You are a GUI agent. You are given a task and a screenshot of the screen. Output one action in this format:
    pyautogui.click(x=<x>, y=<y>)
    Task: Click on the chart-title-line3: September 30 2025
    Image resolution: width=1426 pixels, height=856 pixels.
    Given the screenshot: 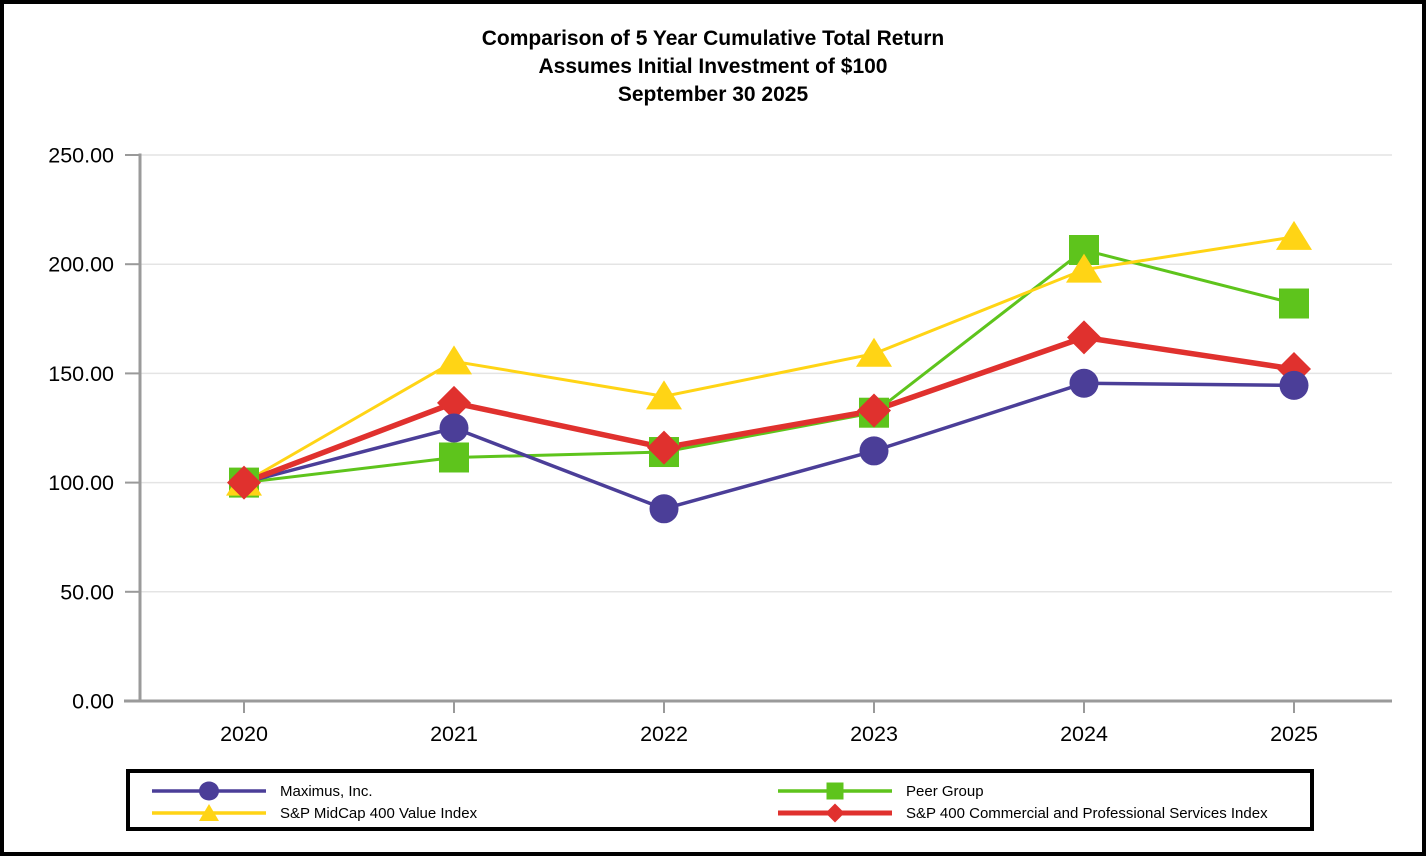 What is the action you would take?
    pyautogui.click(x=713, y=94)
    